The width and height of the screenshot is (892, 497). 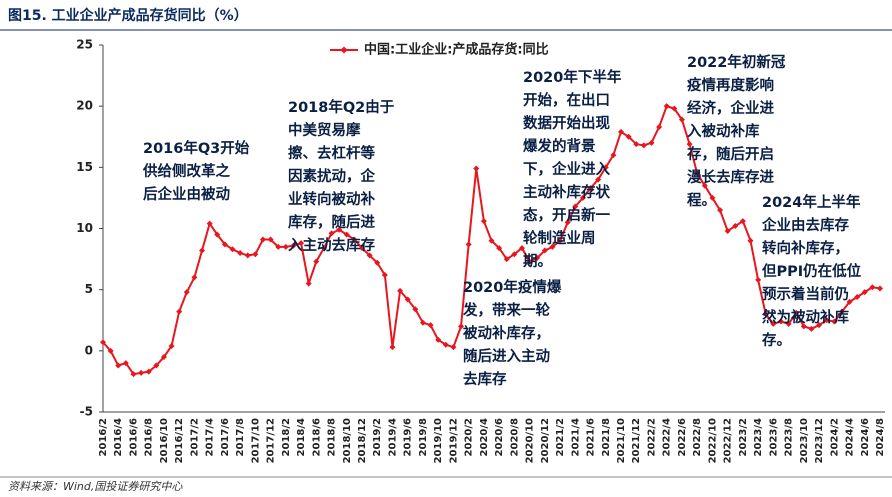 I want to click on annotation: 2020年疫情爆, so click(x=512, y=287).